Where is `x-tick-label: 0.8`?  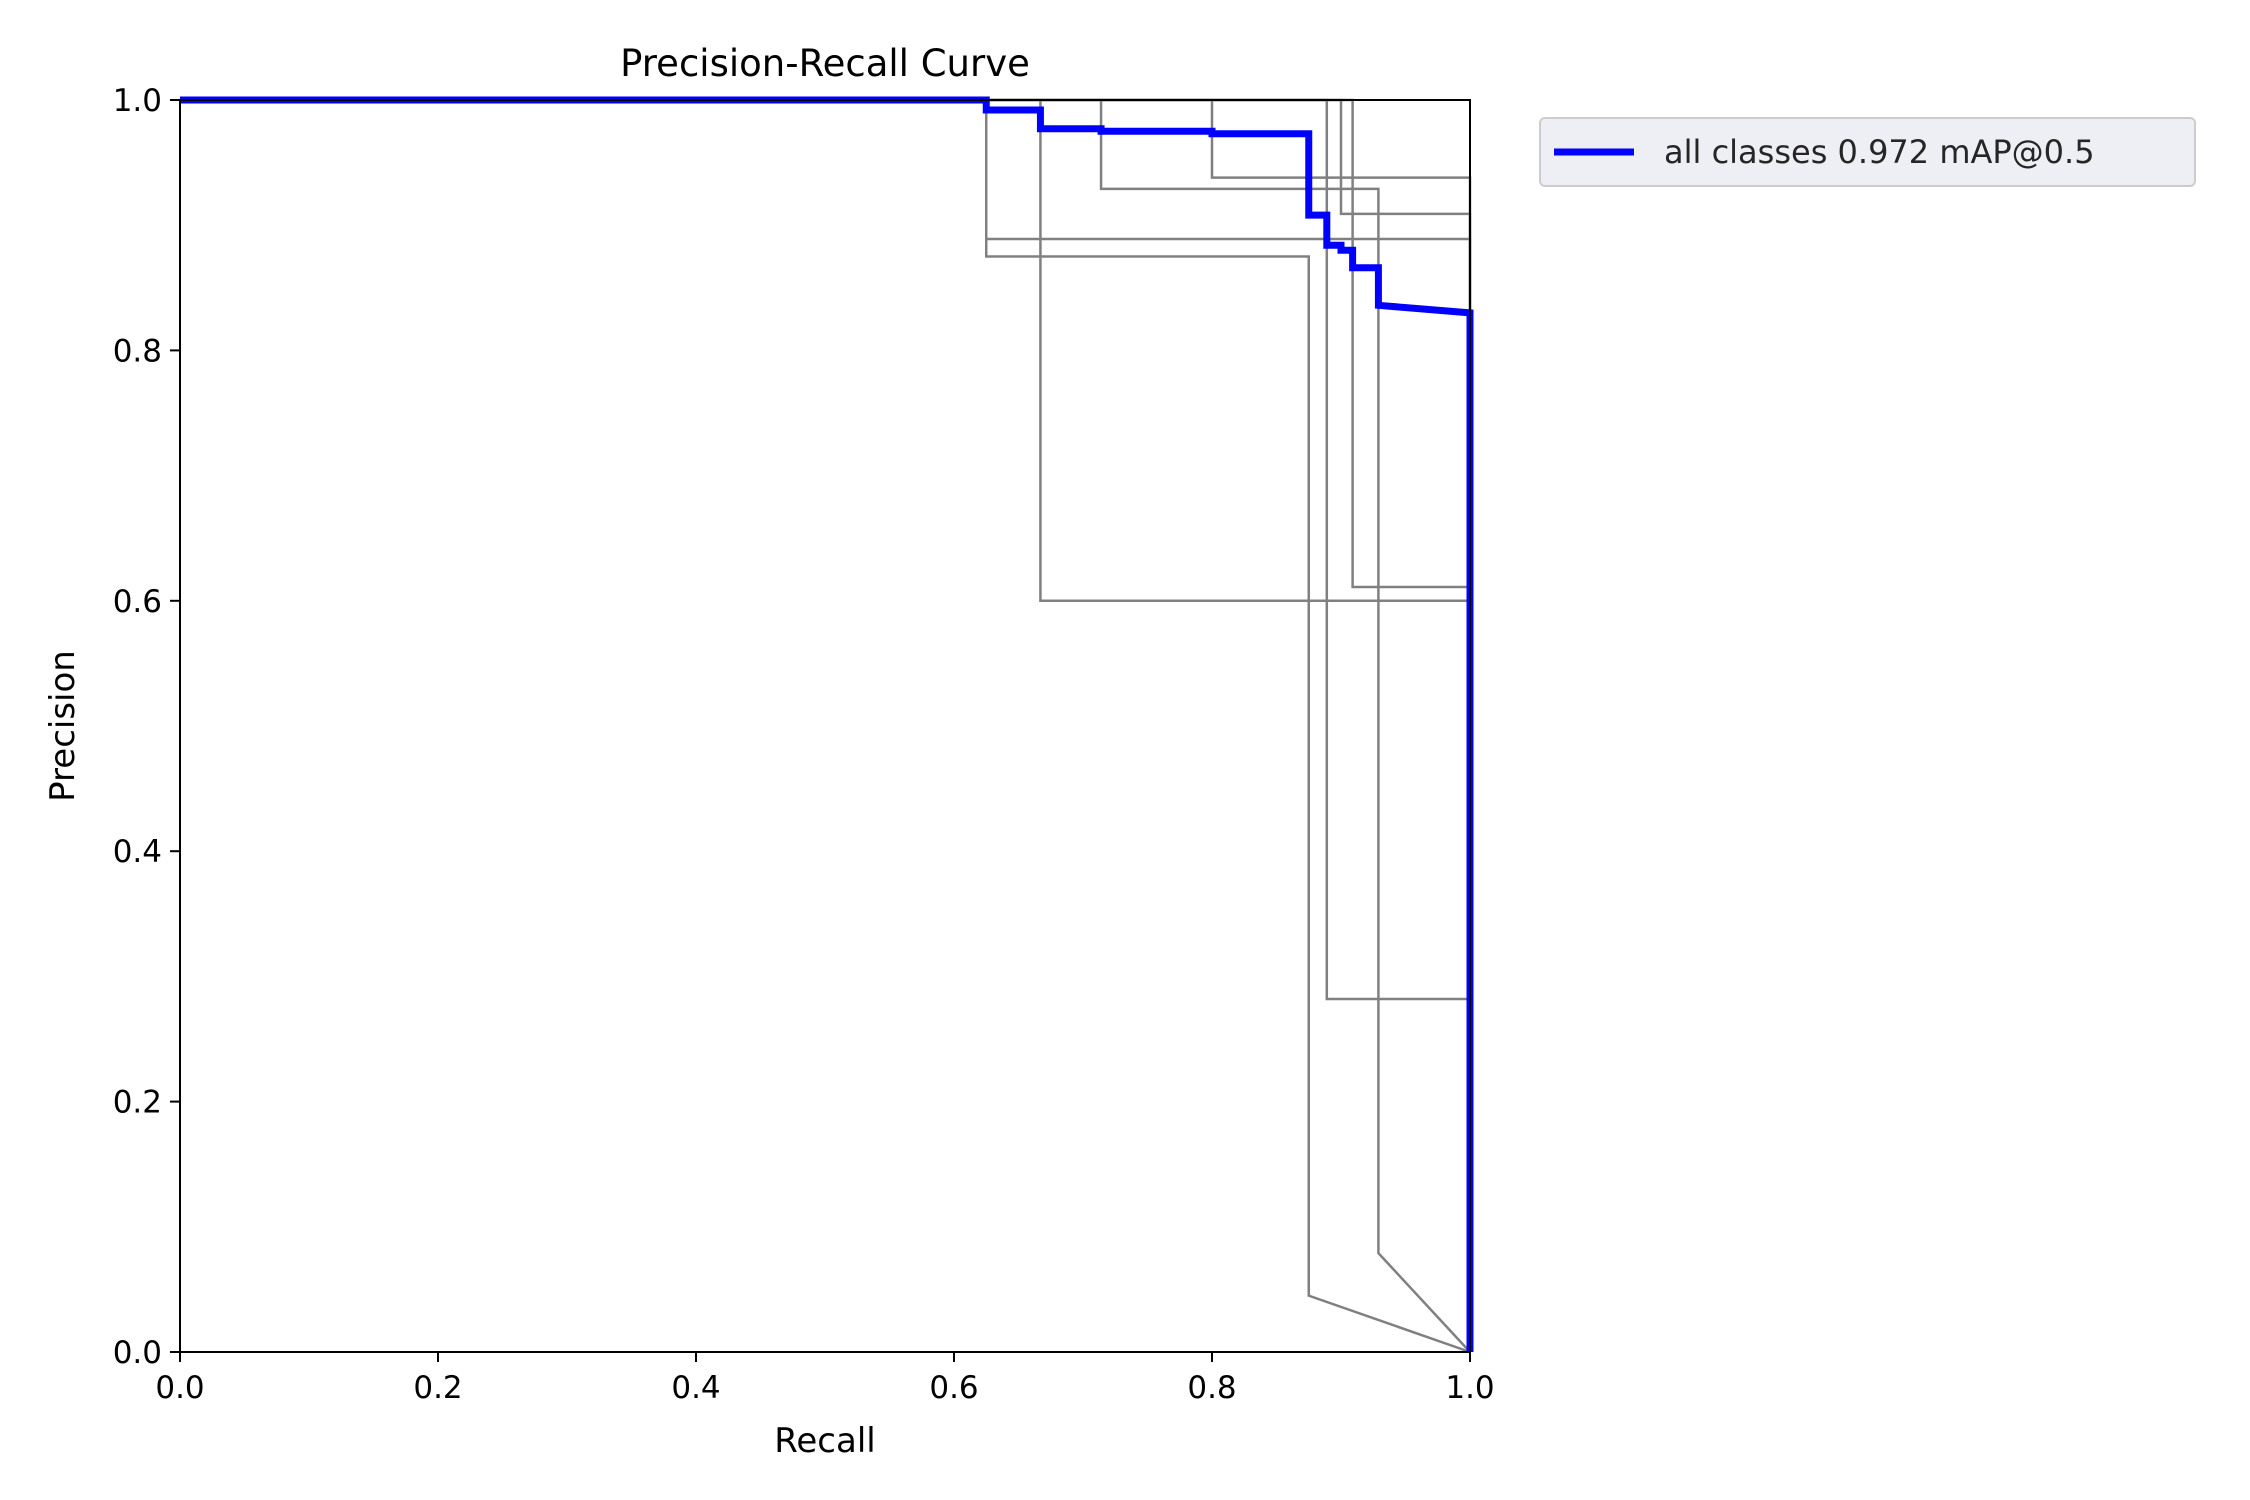
x-tick-label: 0.8 is located at coordinates (1211, 1388).